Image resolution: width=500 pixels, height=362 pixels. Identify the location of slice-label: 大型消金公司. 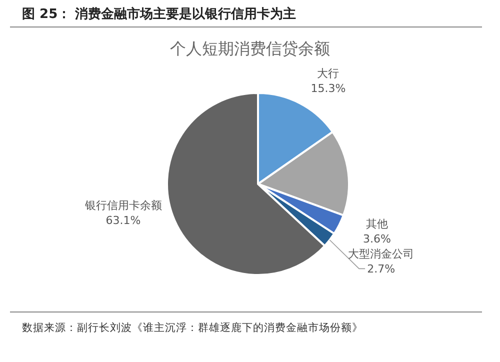
(381, 254).